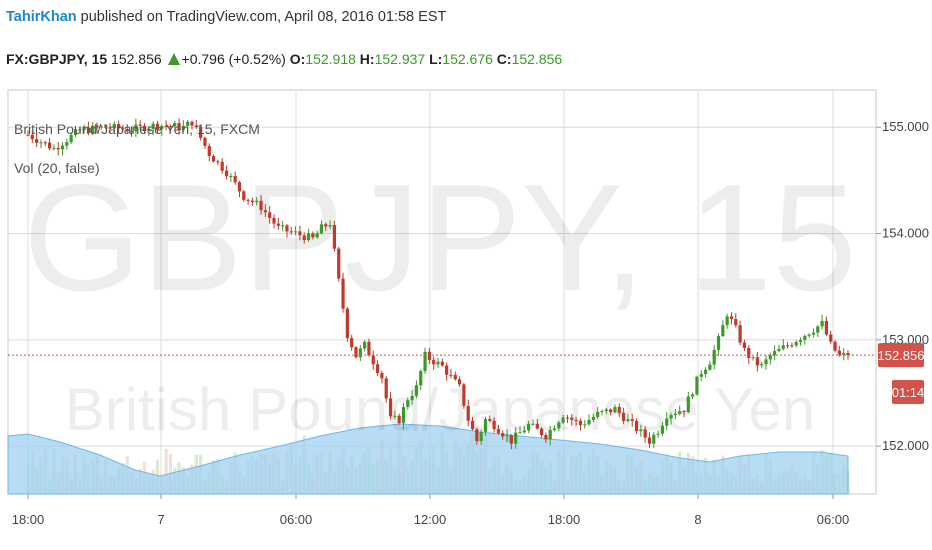 This screenshot has height=550, width=932. I want to click on low-value: 152.676, so click(467, 59).